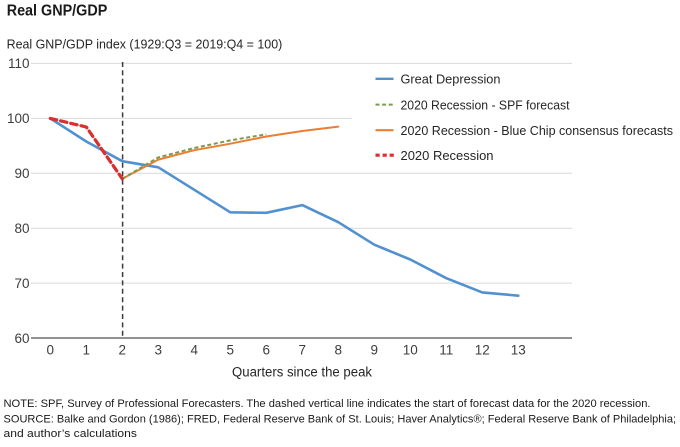 This screenshot has height=447, width=680. Describe the element at coordinates (123, 350) in the screenshot. I see `svg-text: 2` at that location.